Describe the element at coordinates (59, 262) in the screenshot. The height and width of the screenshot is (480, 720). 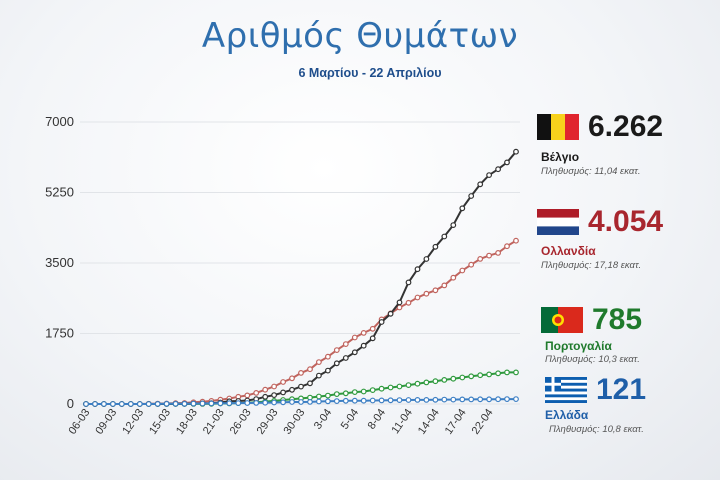
I see `y-axis-ticks: 0 1750 3500 5250 7000` at that location.